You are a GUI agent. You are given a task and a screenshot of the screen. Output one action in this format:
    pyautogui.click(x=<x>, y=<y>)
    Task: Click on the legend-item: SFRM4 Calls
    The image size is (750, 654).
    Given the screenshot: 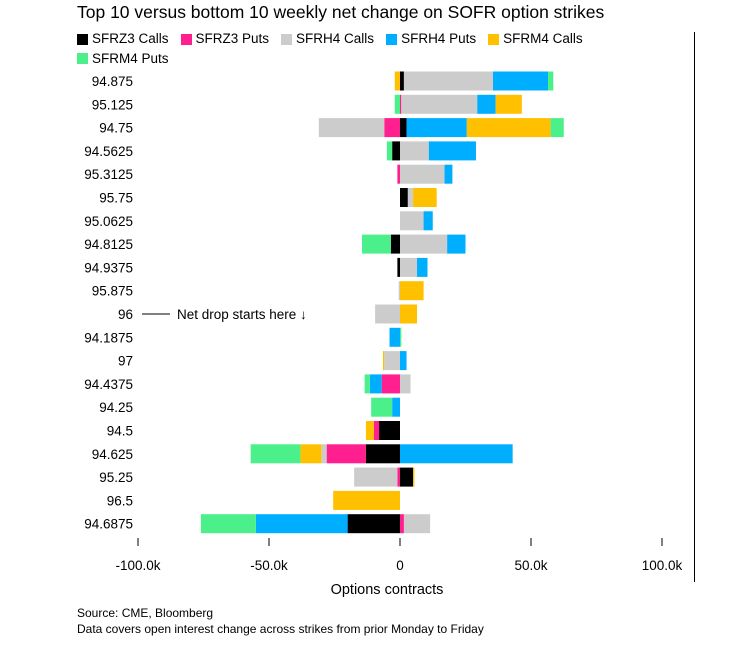 What is the action you would take?
    pyautogui.click(x=535, y=39)
    